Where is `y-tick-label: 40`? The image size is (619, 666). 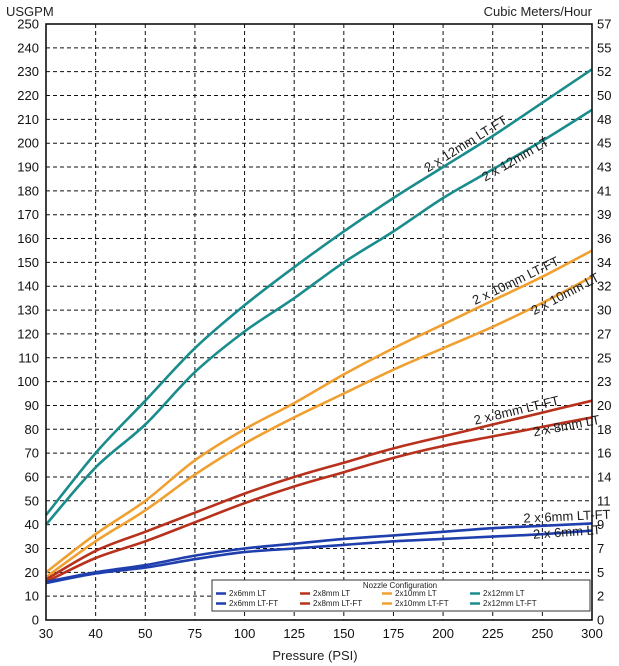
y-tick-label: 40 is located at coordinates (32, 524).